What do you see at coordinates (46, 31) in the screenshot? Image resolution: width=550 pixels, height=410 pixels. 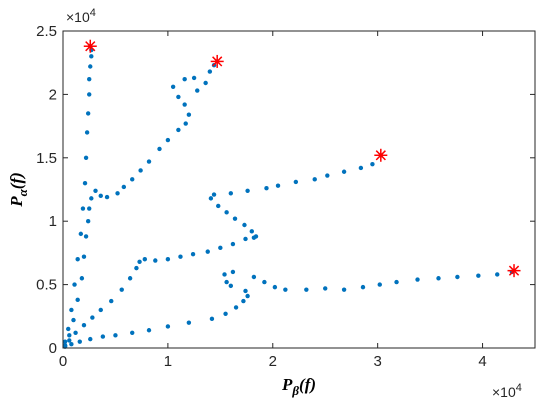 I see `y-tick-label-5: 2.5` at bounding box center [46, 31].